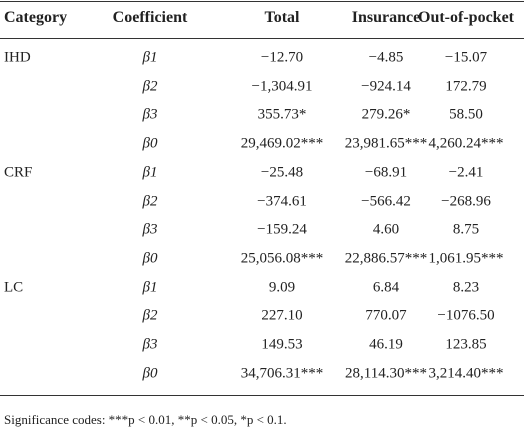  What do you see at coordinates (386, 143) in the screenshot?
I see `cell-insurance: 23,981.65***` at bounding box center [386, 143].